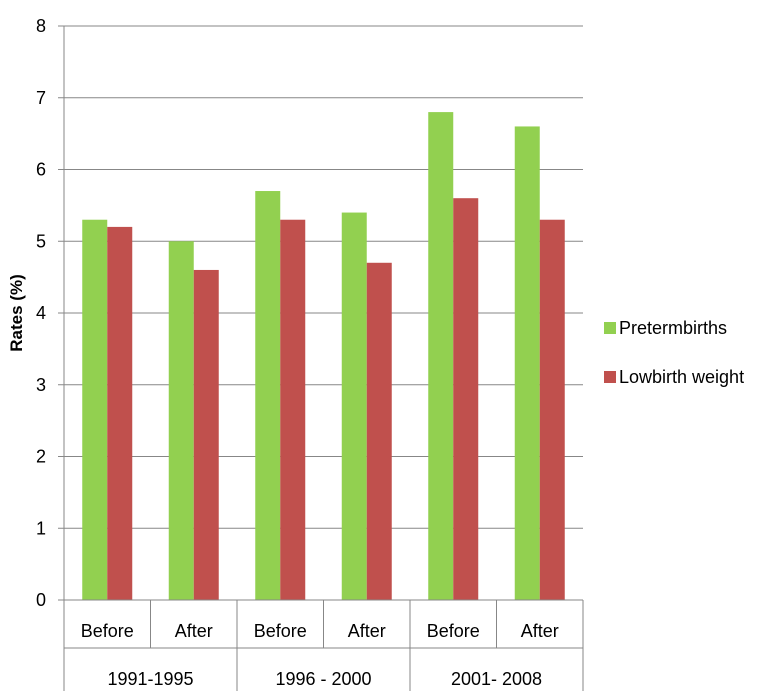  What do you see at coordinates (681, 377) in the screenshot?
I see `legend-label: Lowbirth weight` at bounding box center [681, 377].